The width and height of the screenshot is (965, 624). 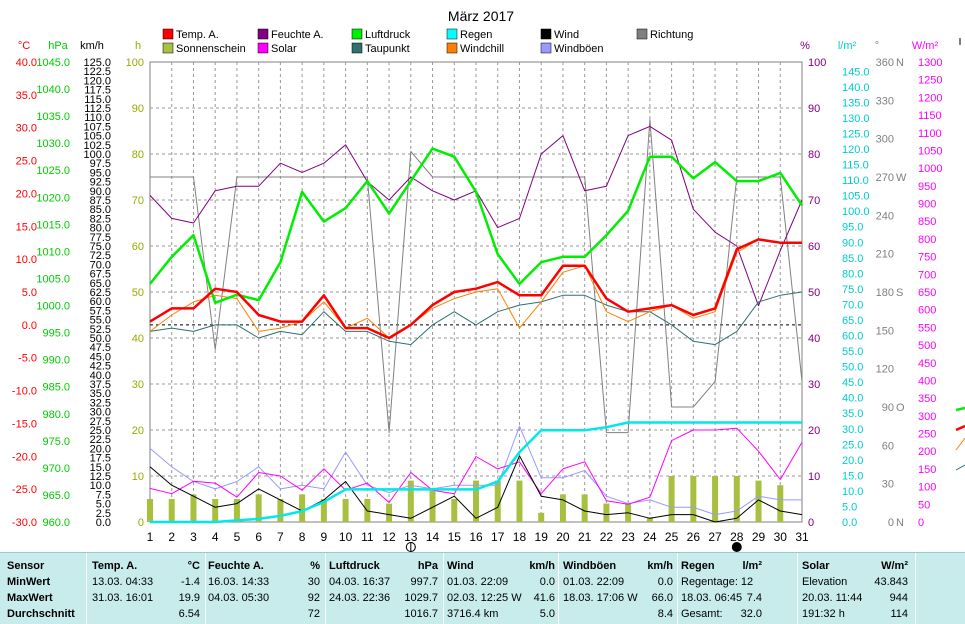 What do you see at coordinates (26, 194) in the screenshot?
I see `tick-label-temp: 20.0` at bounding box center [26, 194].